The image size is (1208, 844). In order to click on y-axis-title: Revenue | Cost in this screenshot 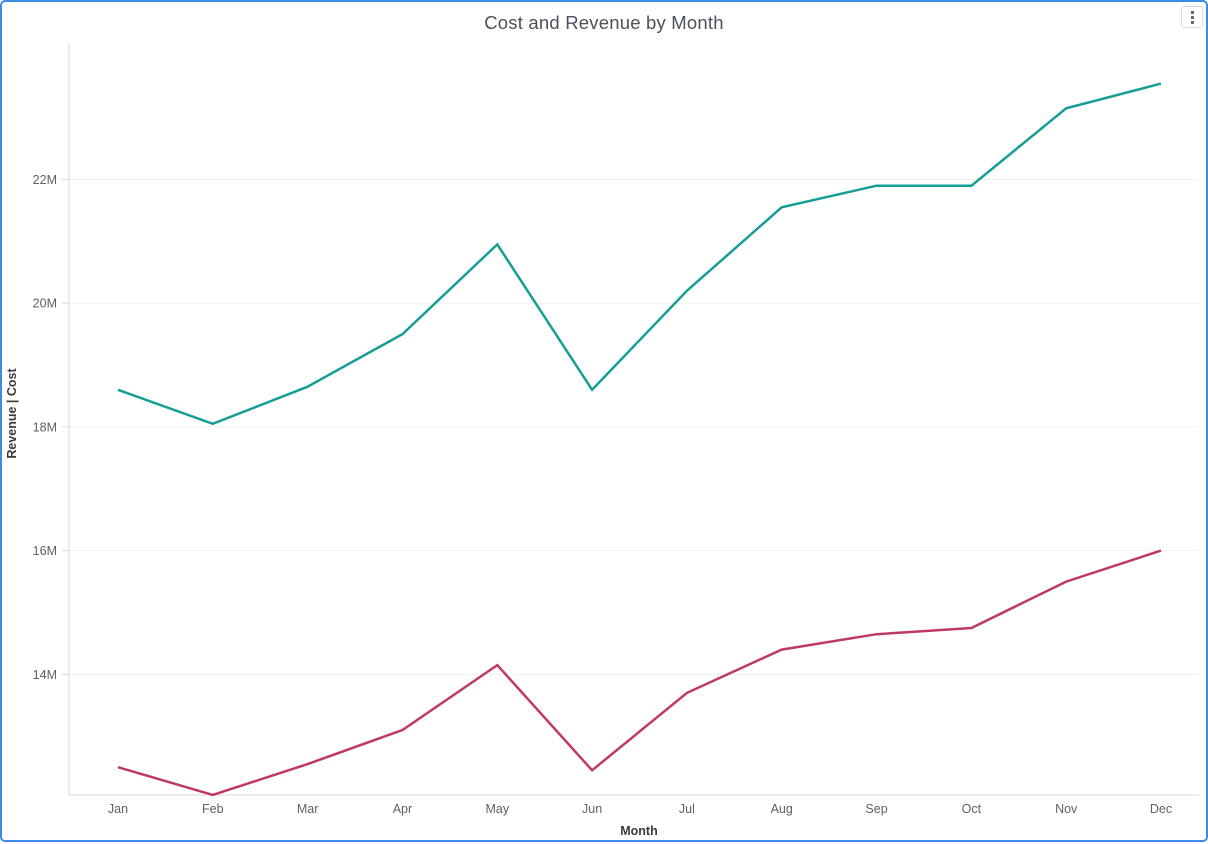, I will do `click(12, 413)`.